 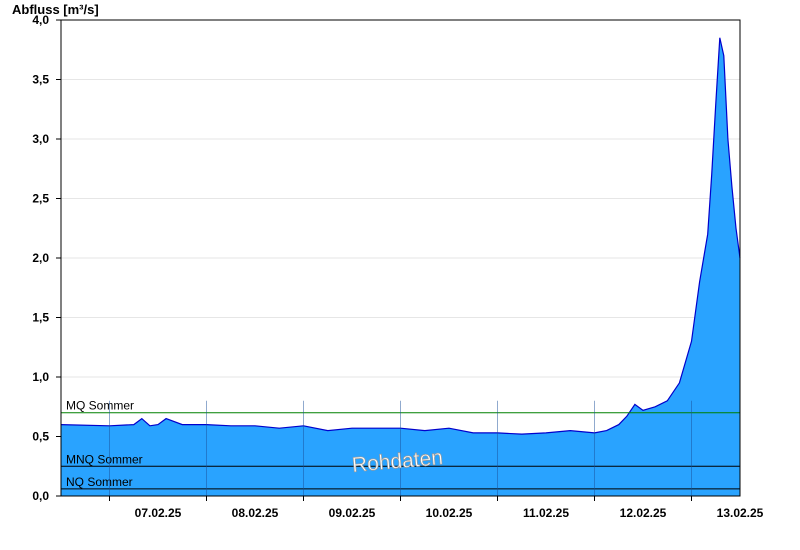 I want to click on x-tick-label: 08.02.25, so click(x=255, y=513).